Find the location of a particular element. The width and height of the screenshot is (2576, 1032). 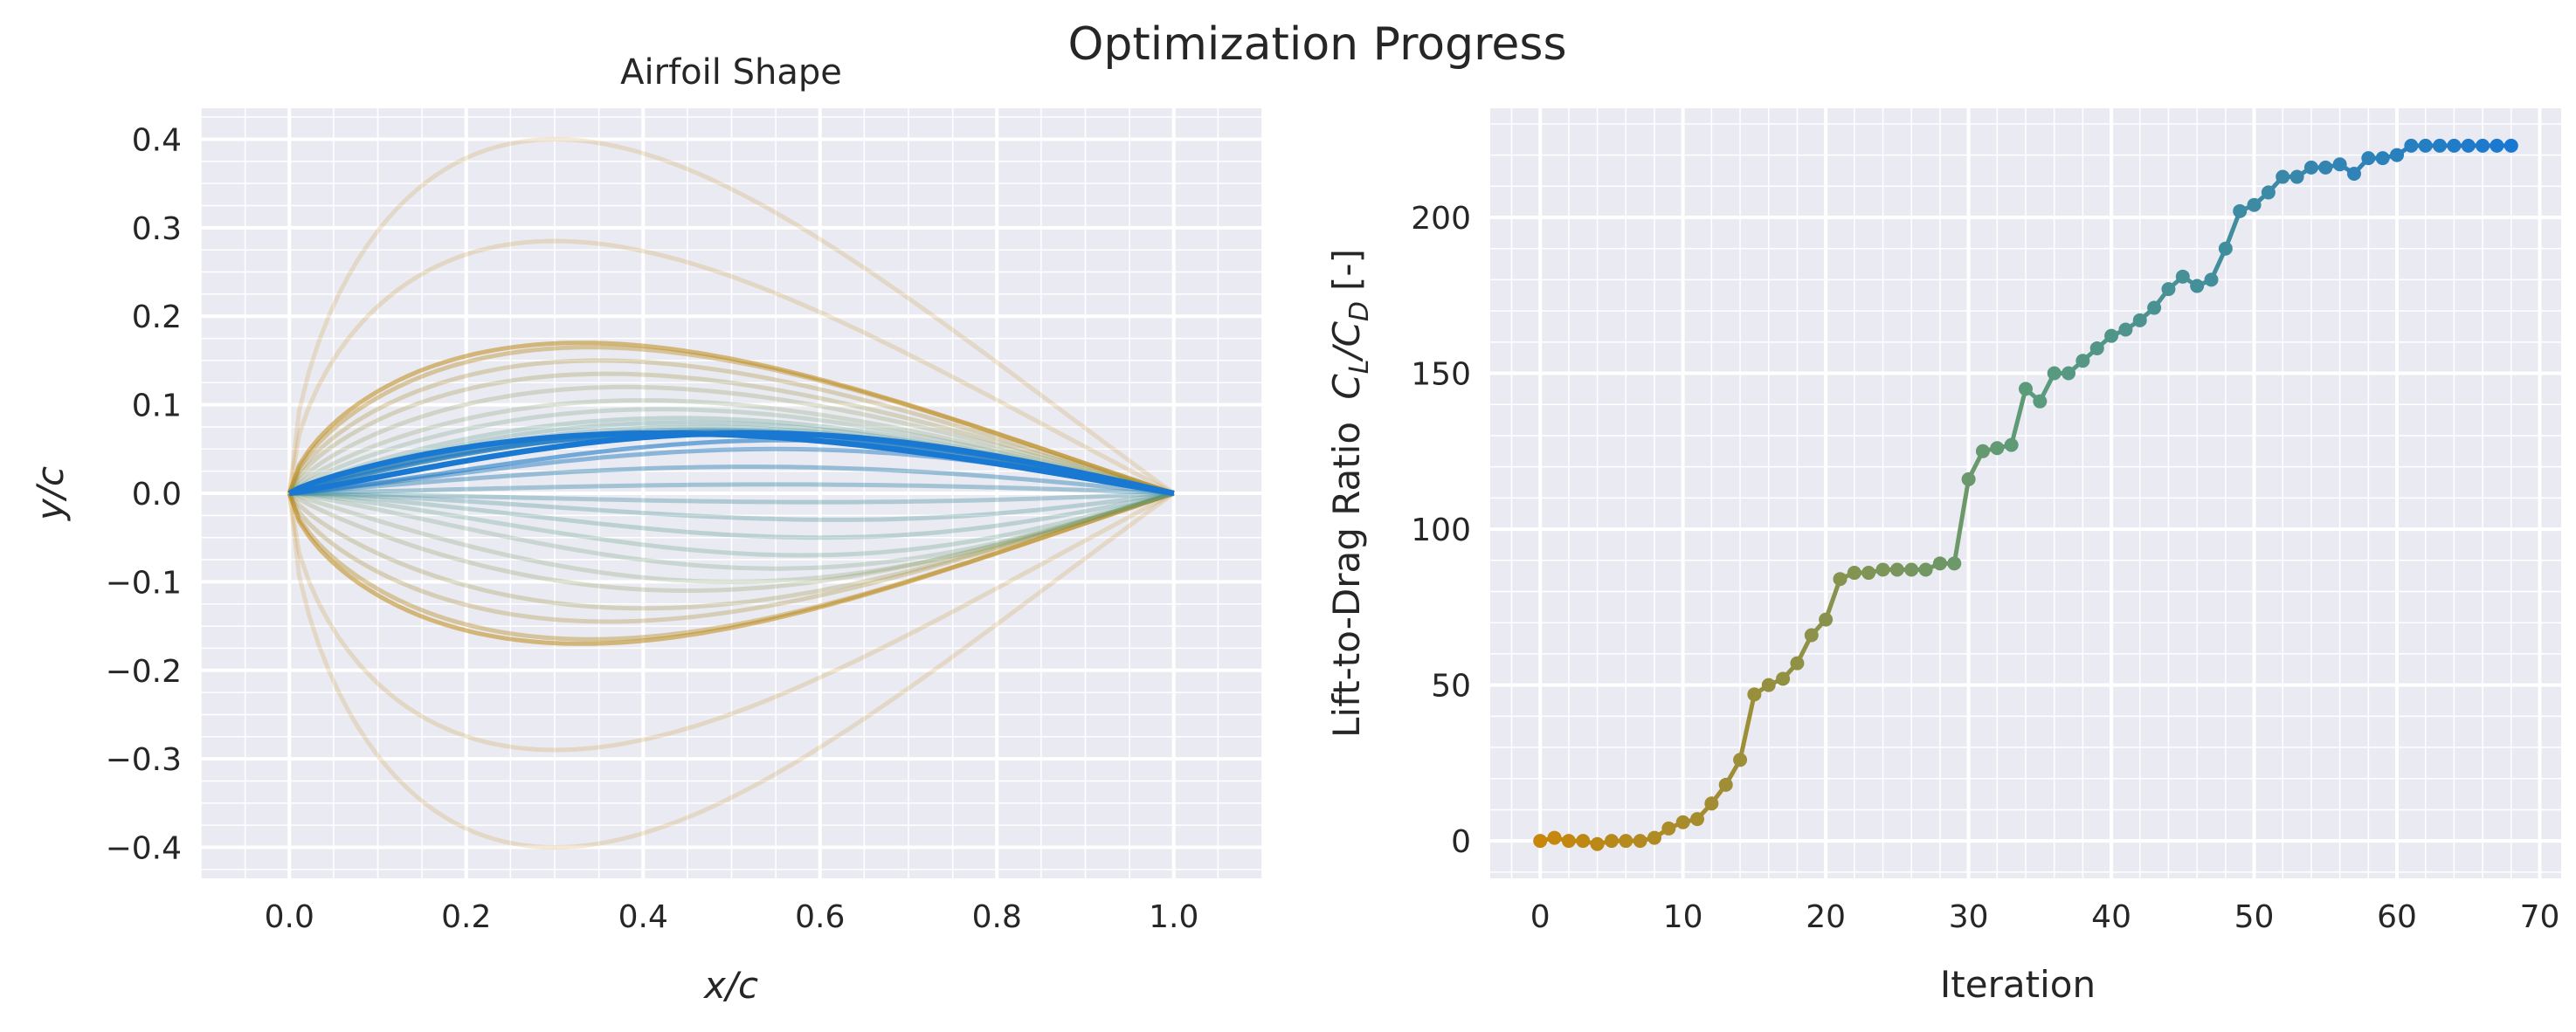

airfoil-y-tick-label: 0.2 is located at coordinates (157, 317).